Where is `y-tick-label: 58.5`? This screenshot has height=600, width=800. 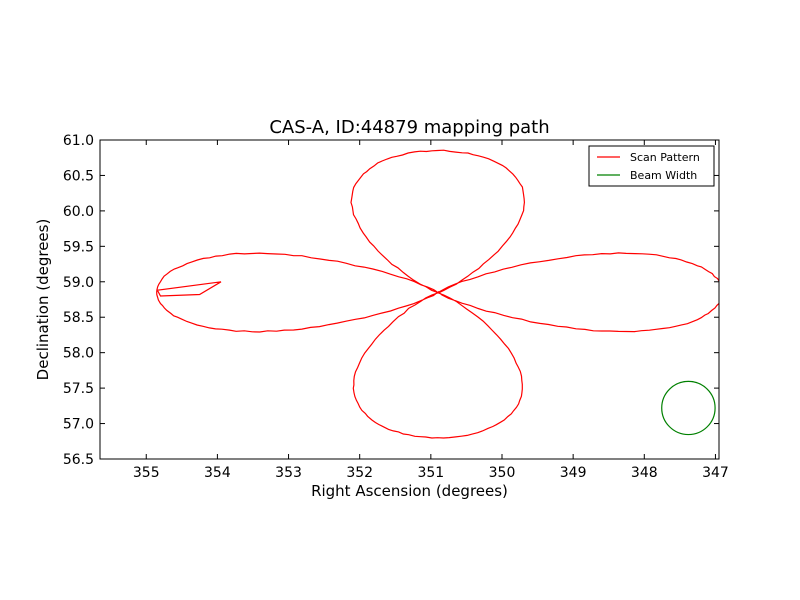
y-tick-label: 58.5 is located at coordinates (78, 318).